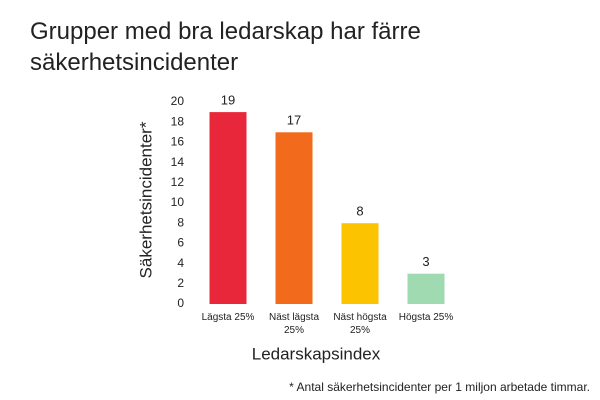 This screenshot has width=600, height=400. What do you see at coordinates (228, 100) in the screenshot?
I see `value-label: 19` at bounding box center [228, 100].